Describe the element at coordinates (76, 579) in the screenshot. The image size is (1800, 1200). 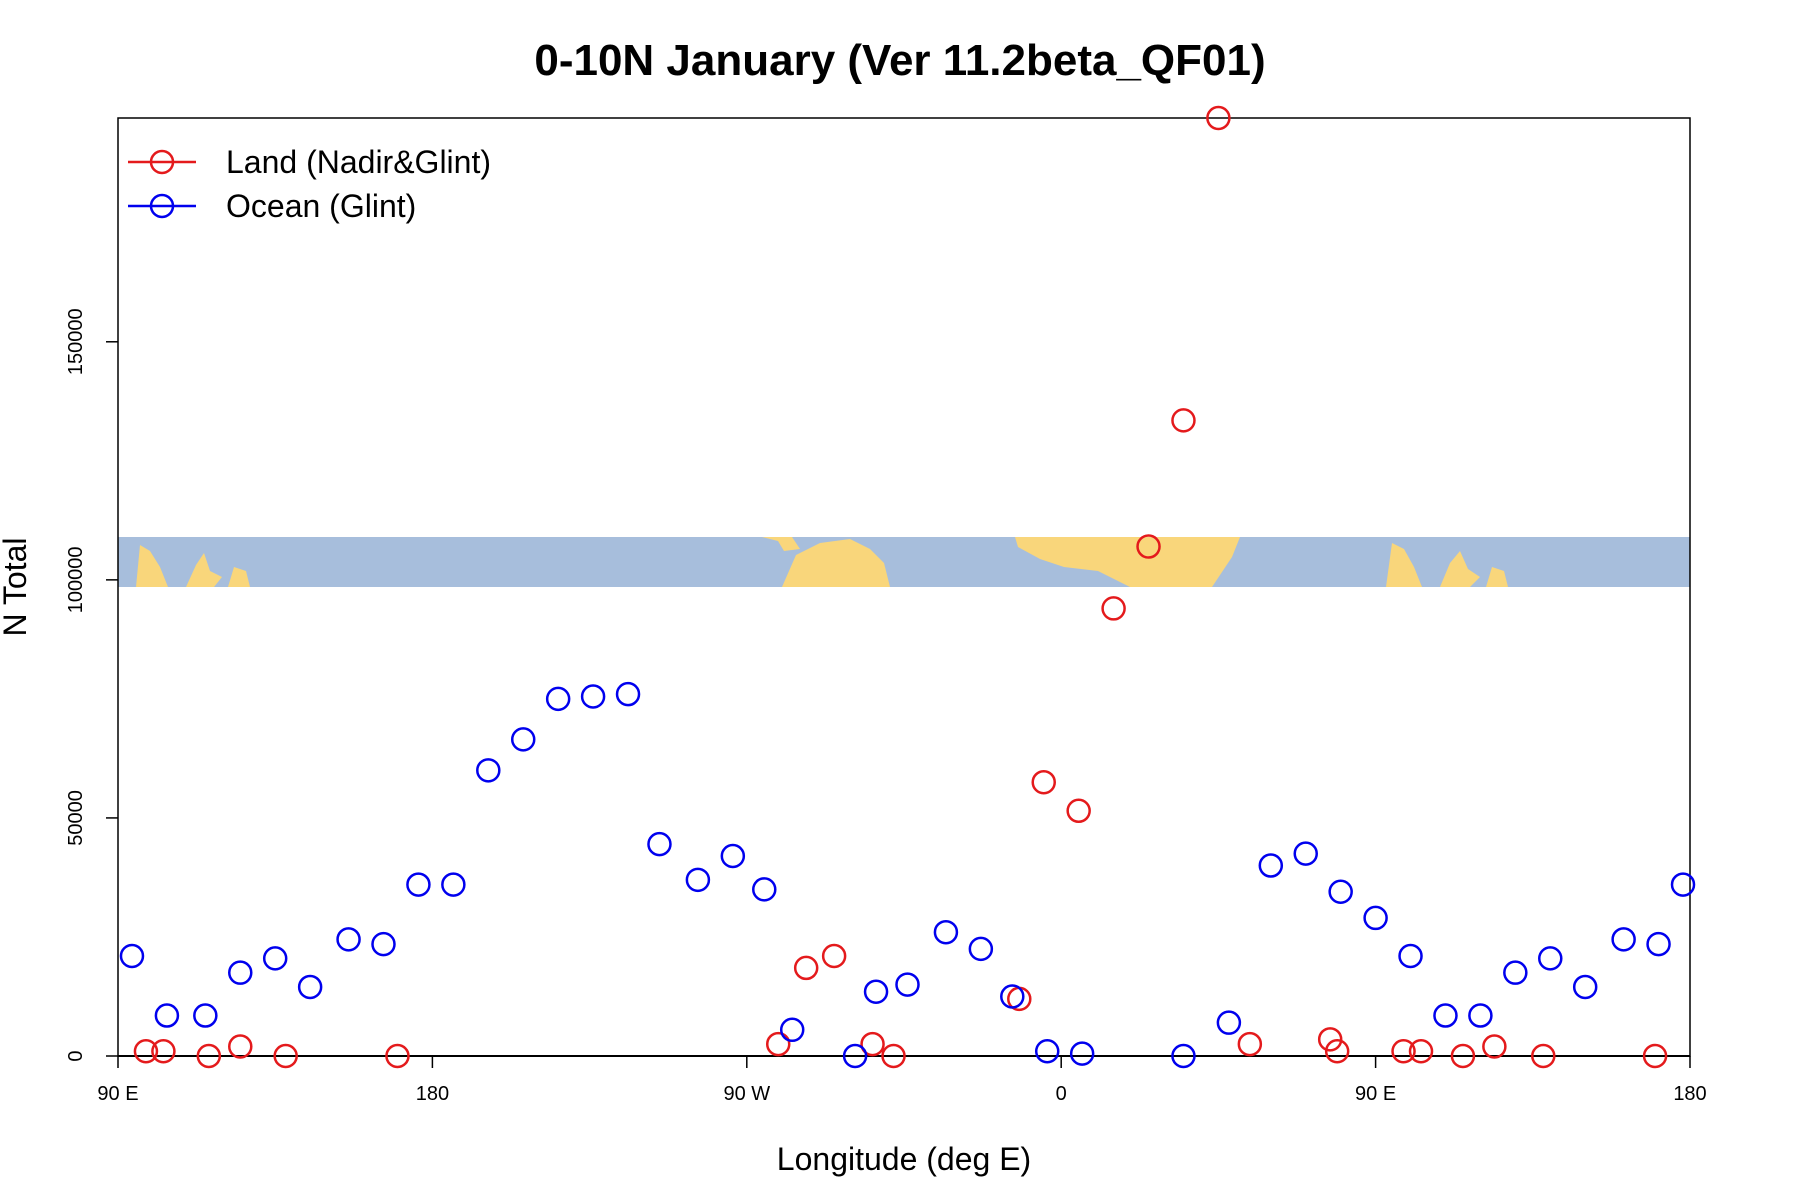
I see `y-tick-label: 100000` at that location.